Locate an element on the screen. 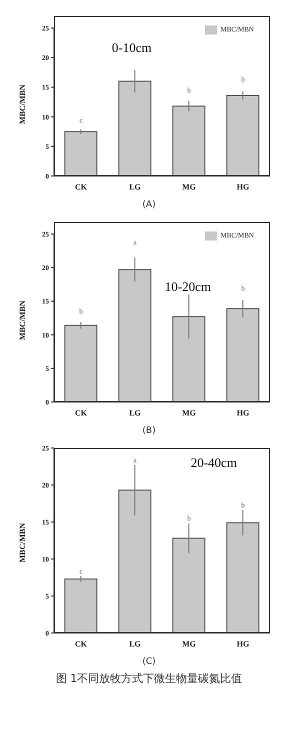 The image size is (298, 738). text: 10-20cm is located at coordinates (188, 286).